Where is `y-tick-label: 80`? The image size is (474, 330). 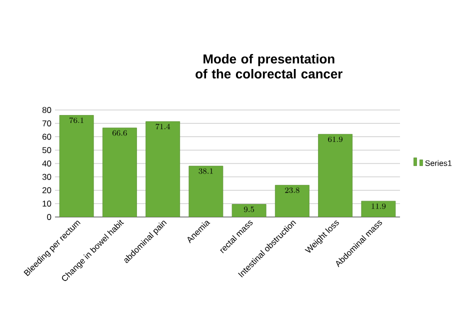
y-tick-label: 80 is located at coordinates (47, 110).